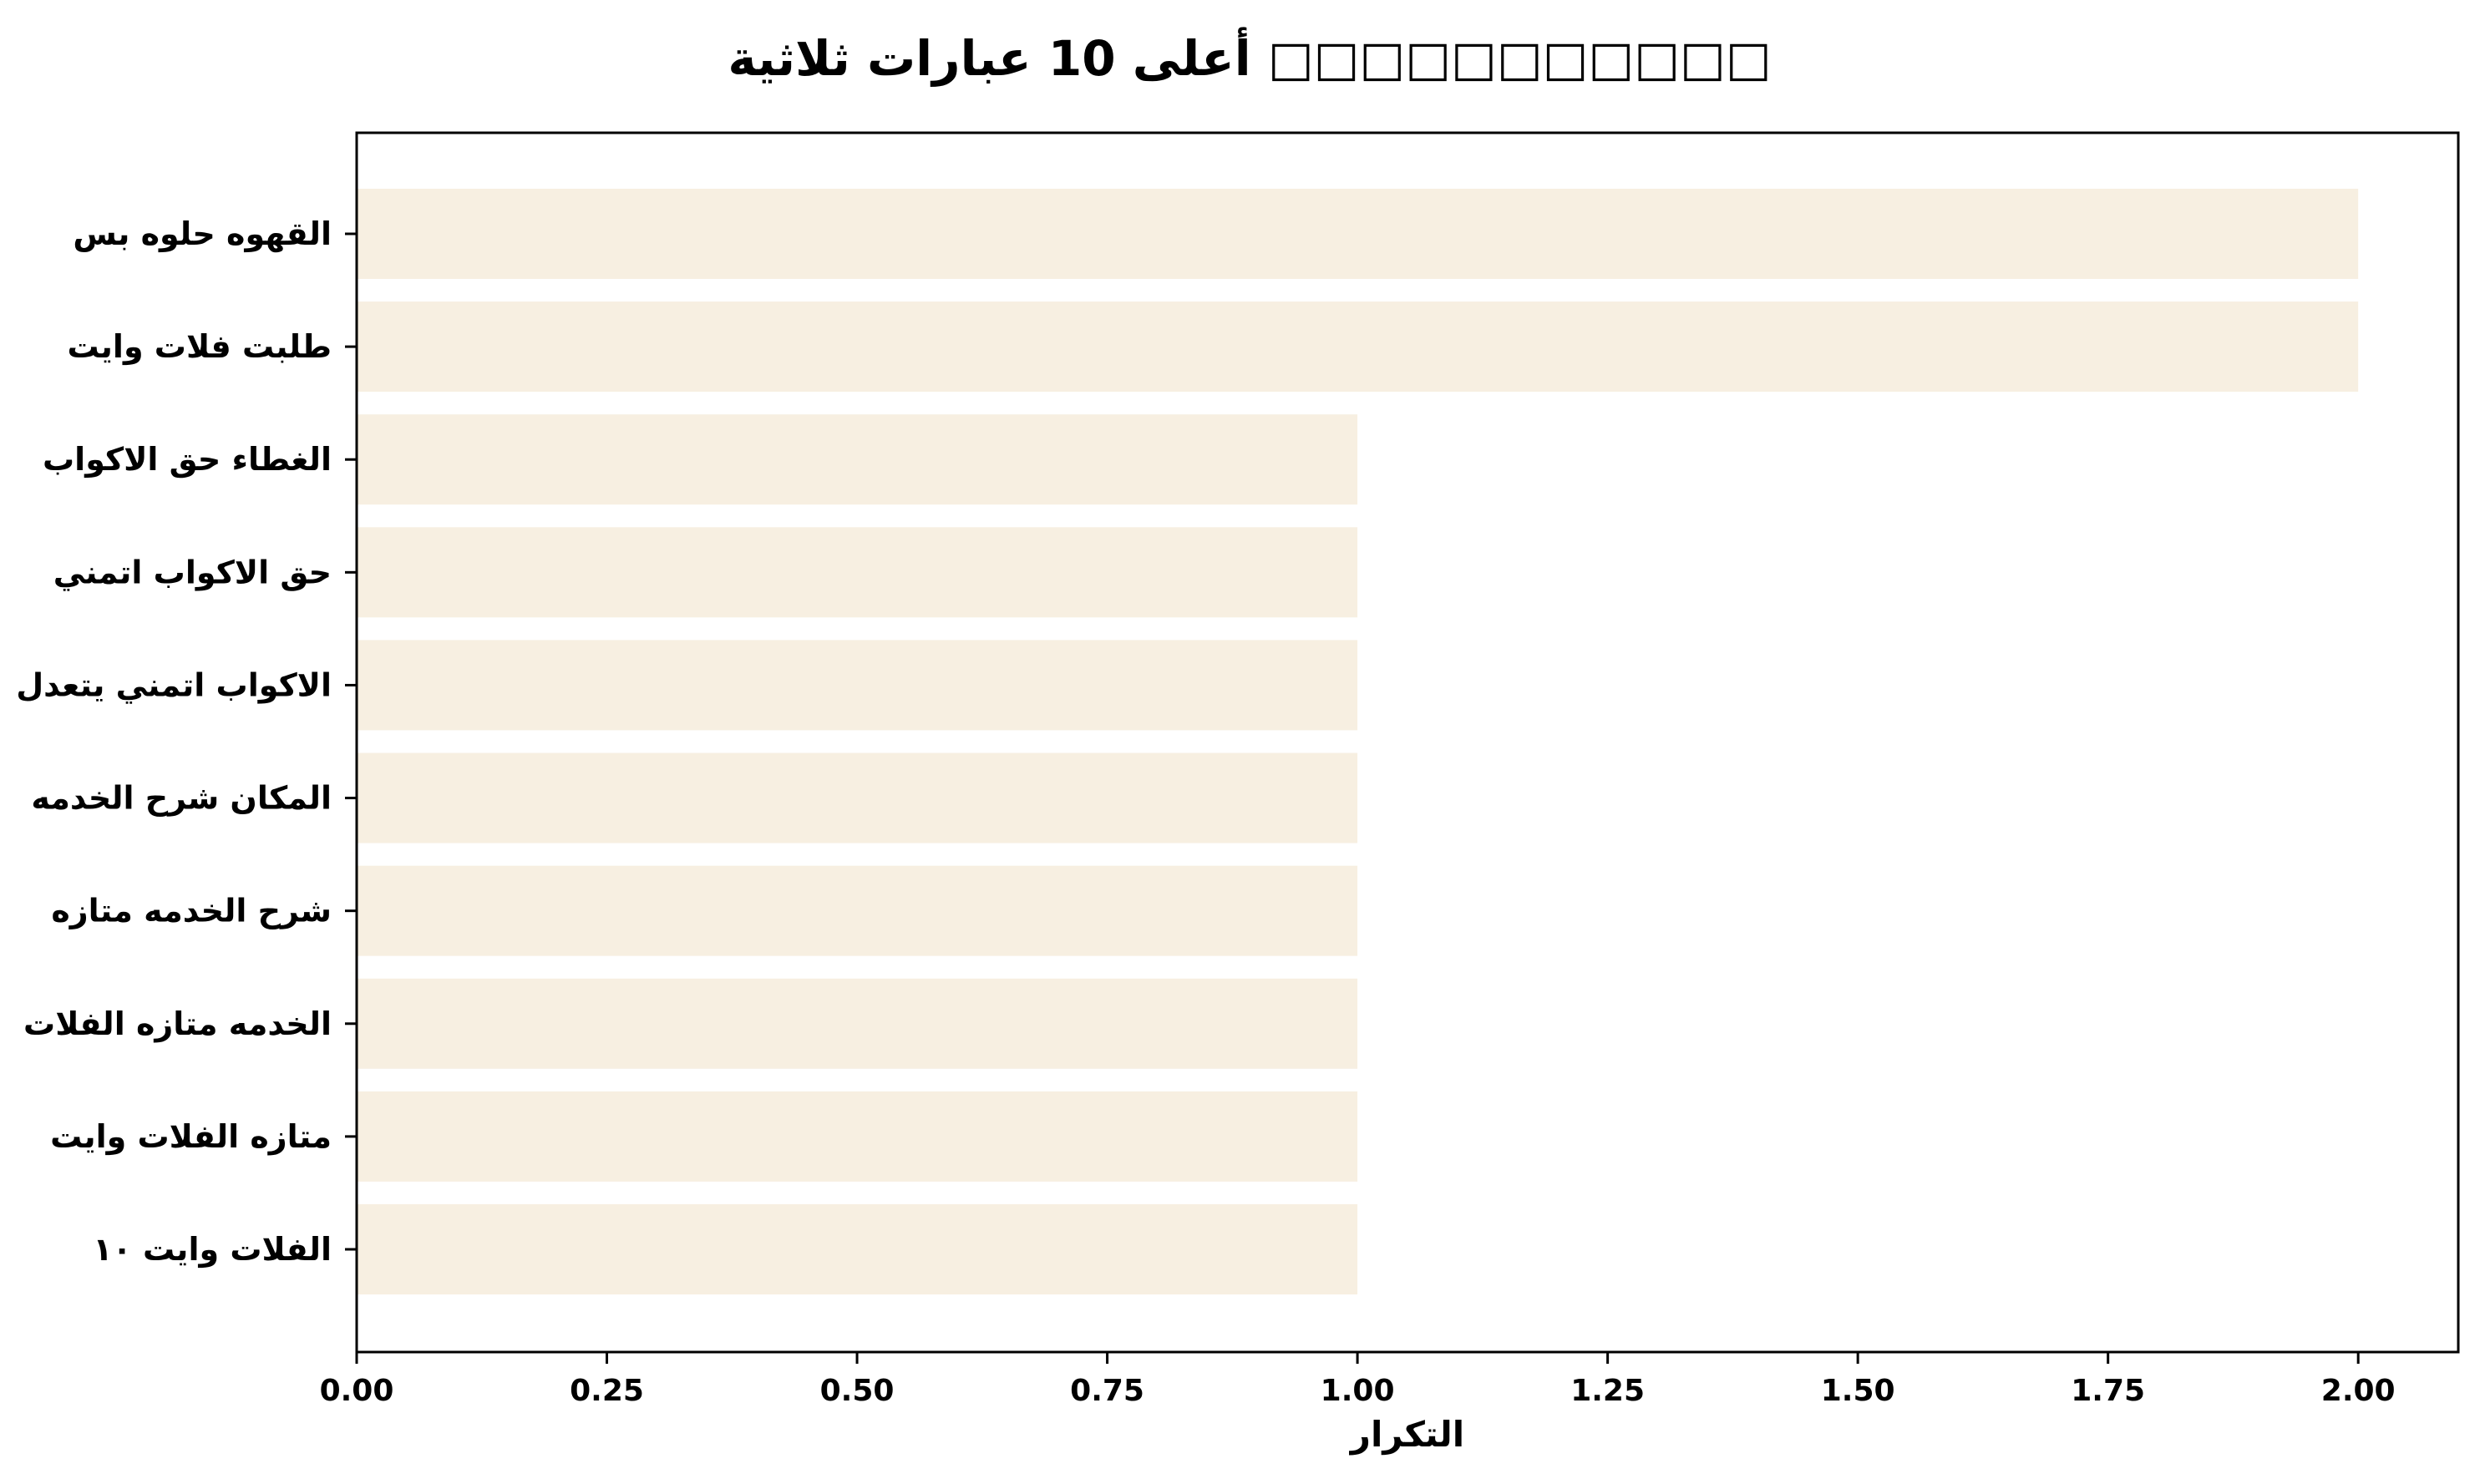 The image size is (2480, 1484). Describe the element at coordinates (199, 347) in the screenshot. I see `y-tick-label: طلبت فلات وايت` at that location.